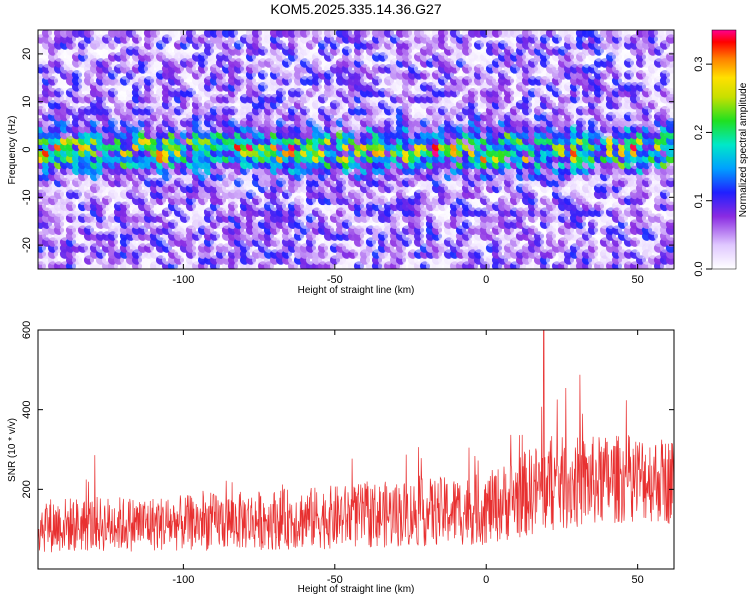  What do you see at coordinates (699, 63) in the screenshot?
I see `colorbar-tick-label: 0.3` at bounding box center [699, 63].